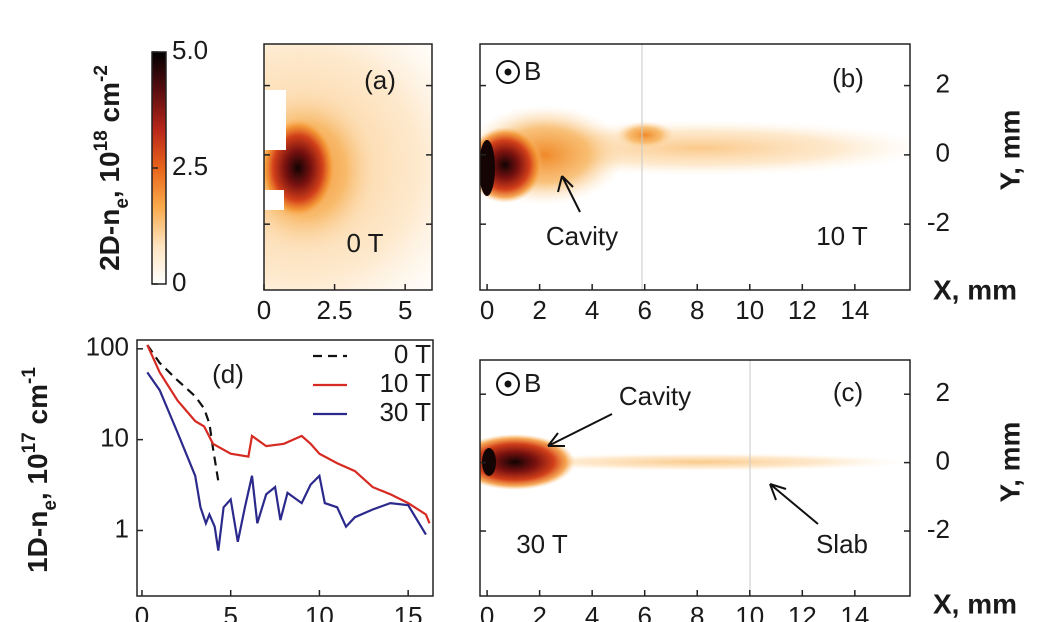 The image size is (1048, 622). Describe the element at coordinates (405, 383) in the screenshot. I see `legend-label: 10 T` at that location.